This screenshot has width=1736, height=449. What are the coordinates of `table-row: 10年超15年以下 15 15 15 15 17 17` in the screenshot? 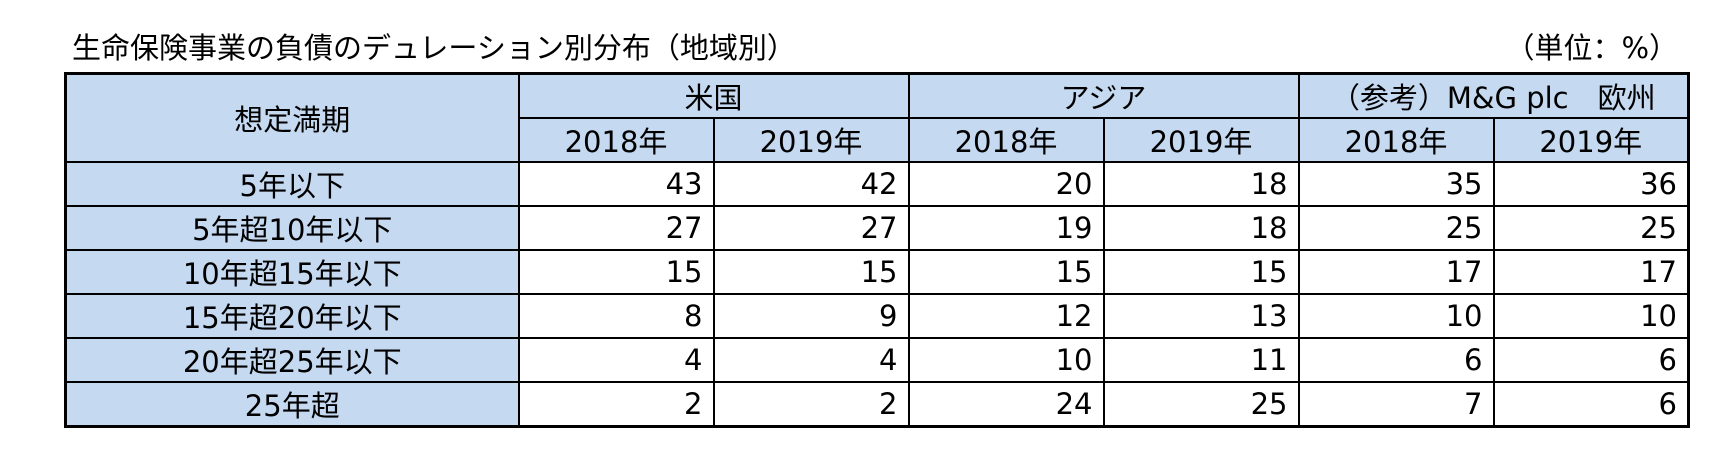 It's located at (877, 272).